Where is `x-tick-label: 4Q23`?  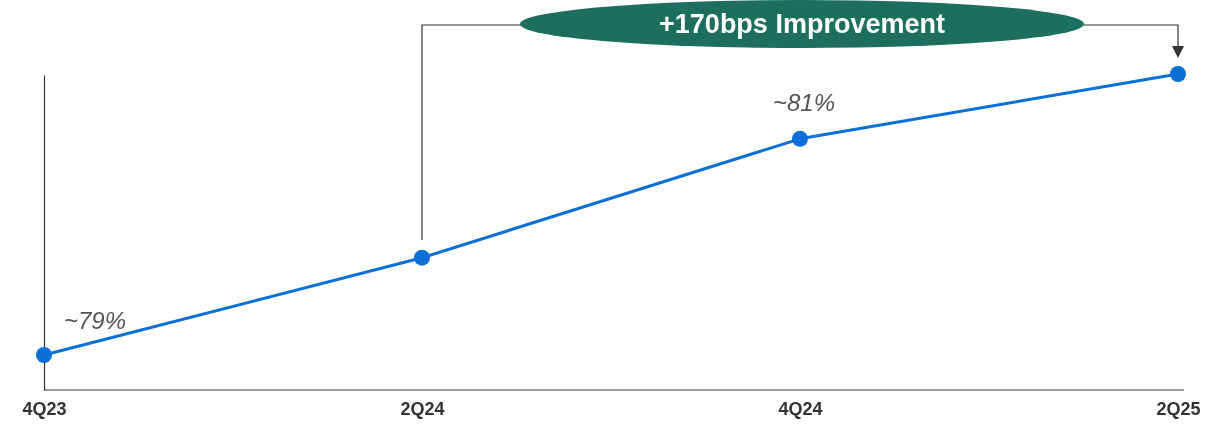
x-tick-label: 4Q23 is located at coordinates (44, 408).